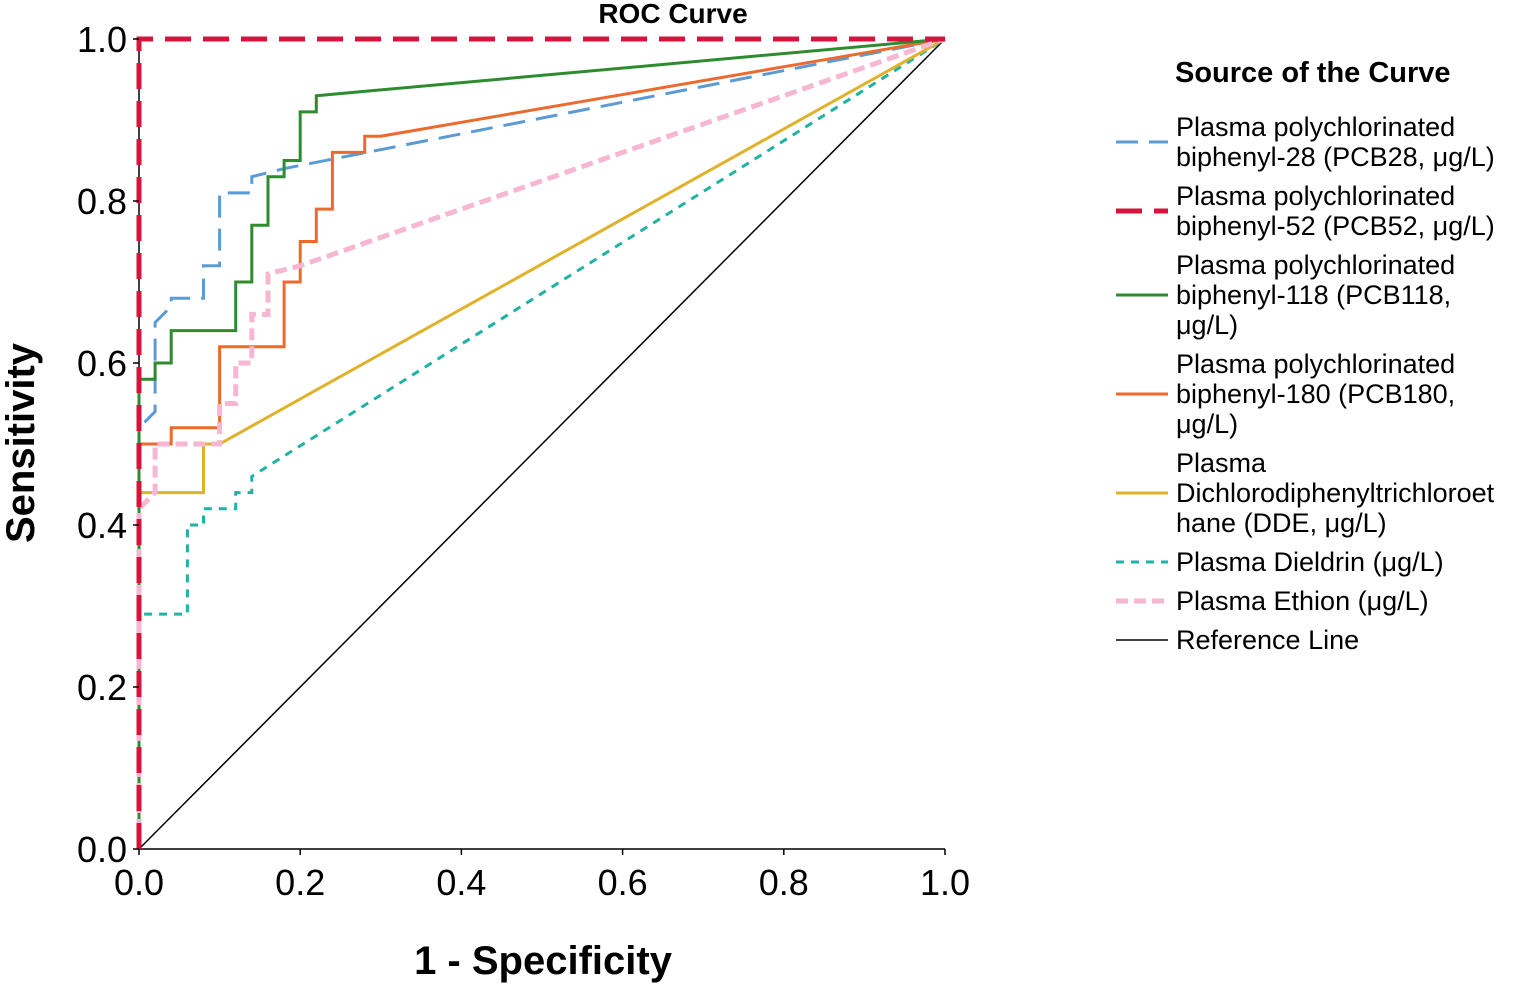 This screenshot has height=986, width=1534. What do you see at coordinates (102, 39) in the screenshot?
I see `y-tick-label: 1.0` at bounding box center [102, 39].